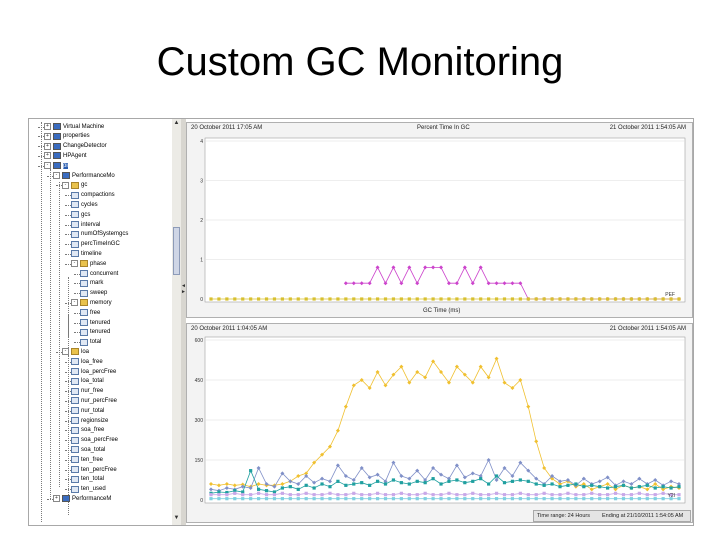  Describe the element at coordinates (74, 185) in the screenshot. I see `tree-item: - gc` at that location.